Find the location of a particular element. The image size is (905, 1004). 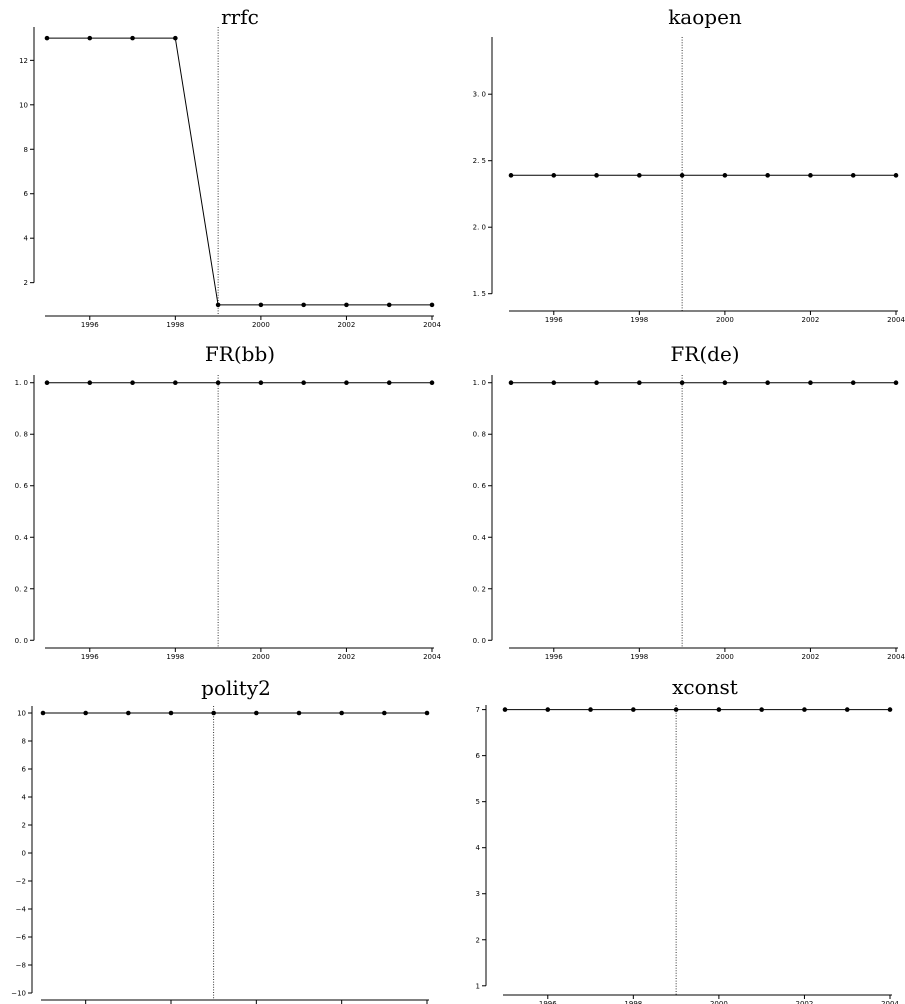

y-tick-label: 5 is located at coordinates (478, 802).